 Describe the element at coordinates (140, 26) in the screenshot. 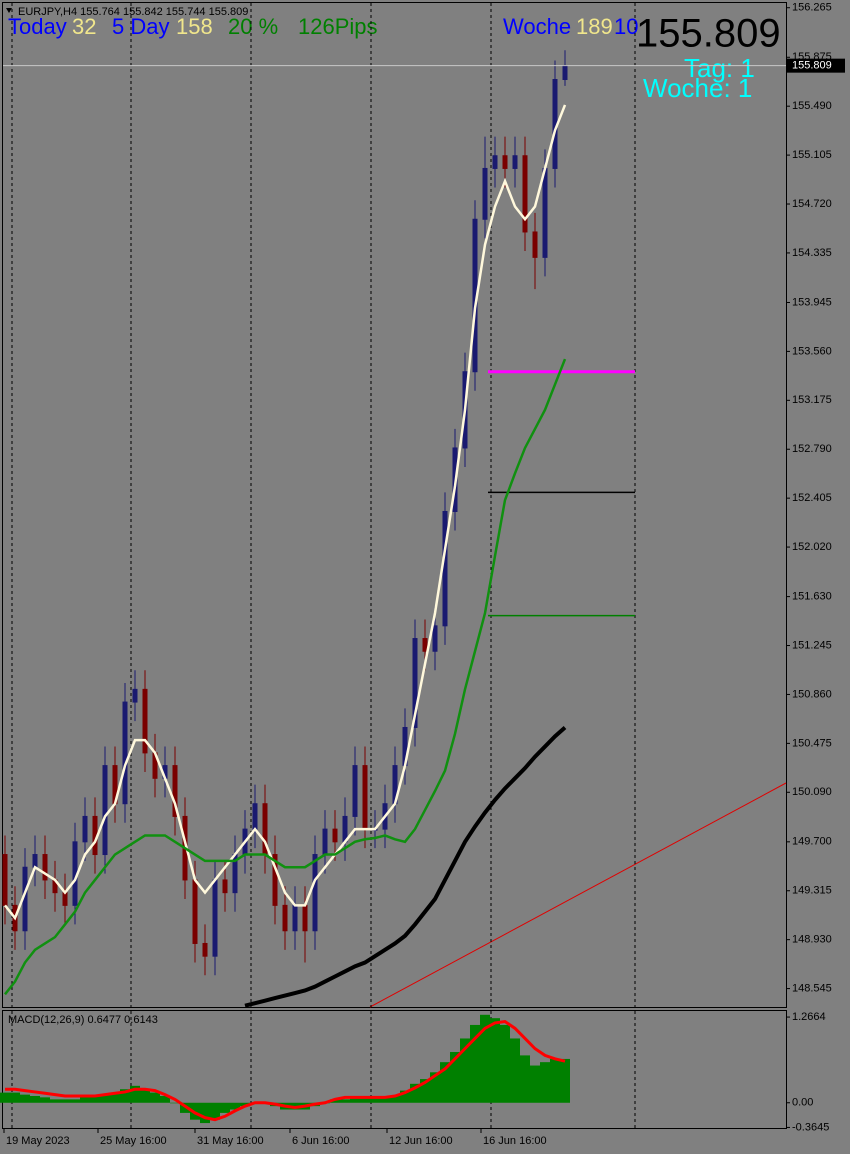

I see `day5-label: 5 Day` at that location.